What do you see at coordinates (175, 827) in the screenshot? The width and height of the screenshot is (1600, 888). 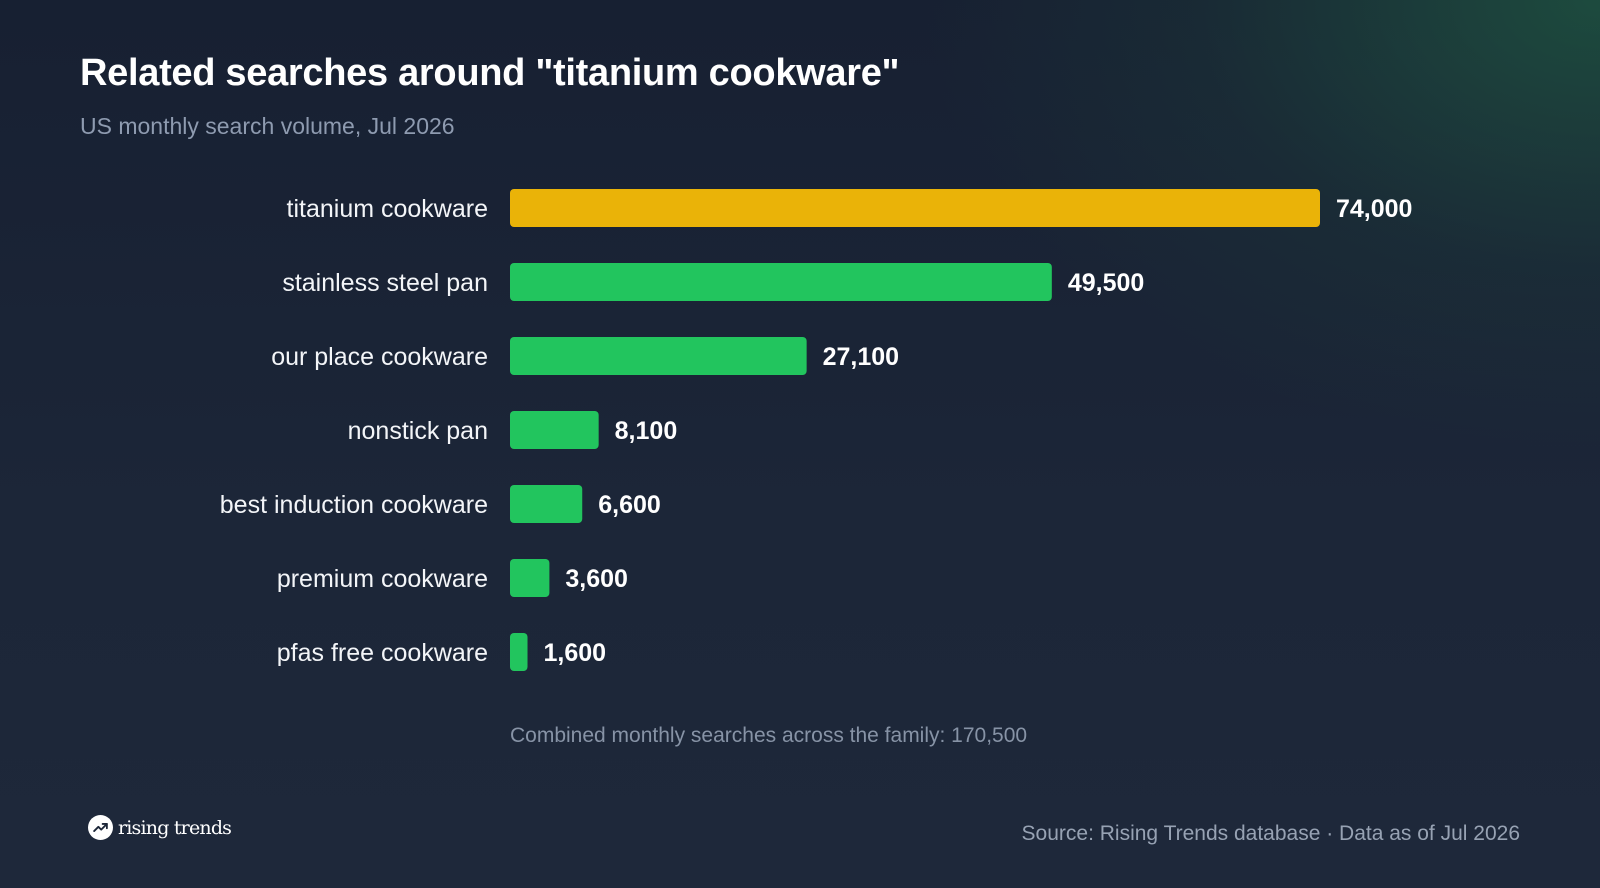 I see `brand-name: rising trends` at bounding box center [175, 827].